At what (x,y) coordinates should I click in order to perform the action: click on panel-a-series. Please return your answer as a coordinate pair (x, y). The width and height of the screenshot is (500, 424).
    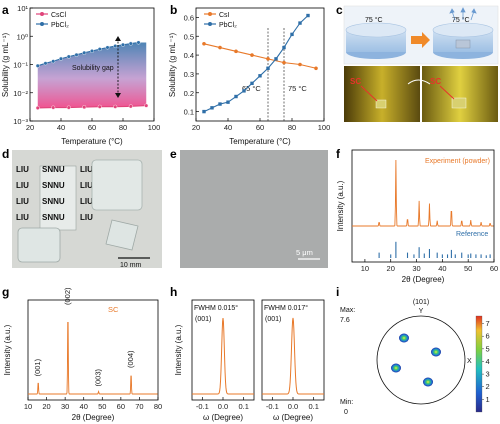
    Looking at the image, I should click on (92, 75).